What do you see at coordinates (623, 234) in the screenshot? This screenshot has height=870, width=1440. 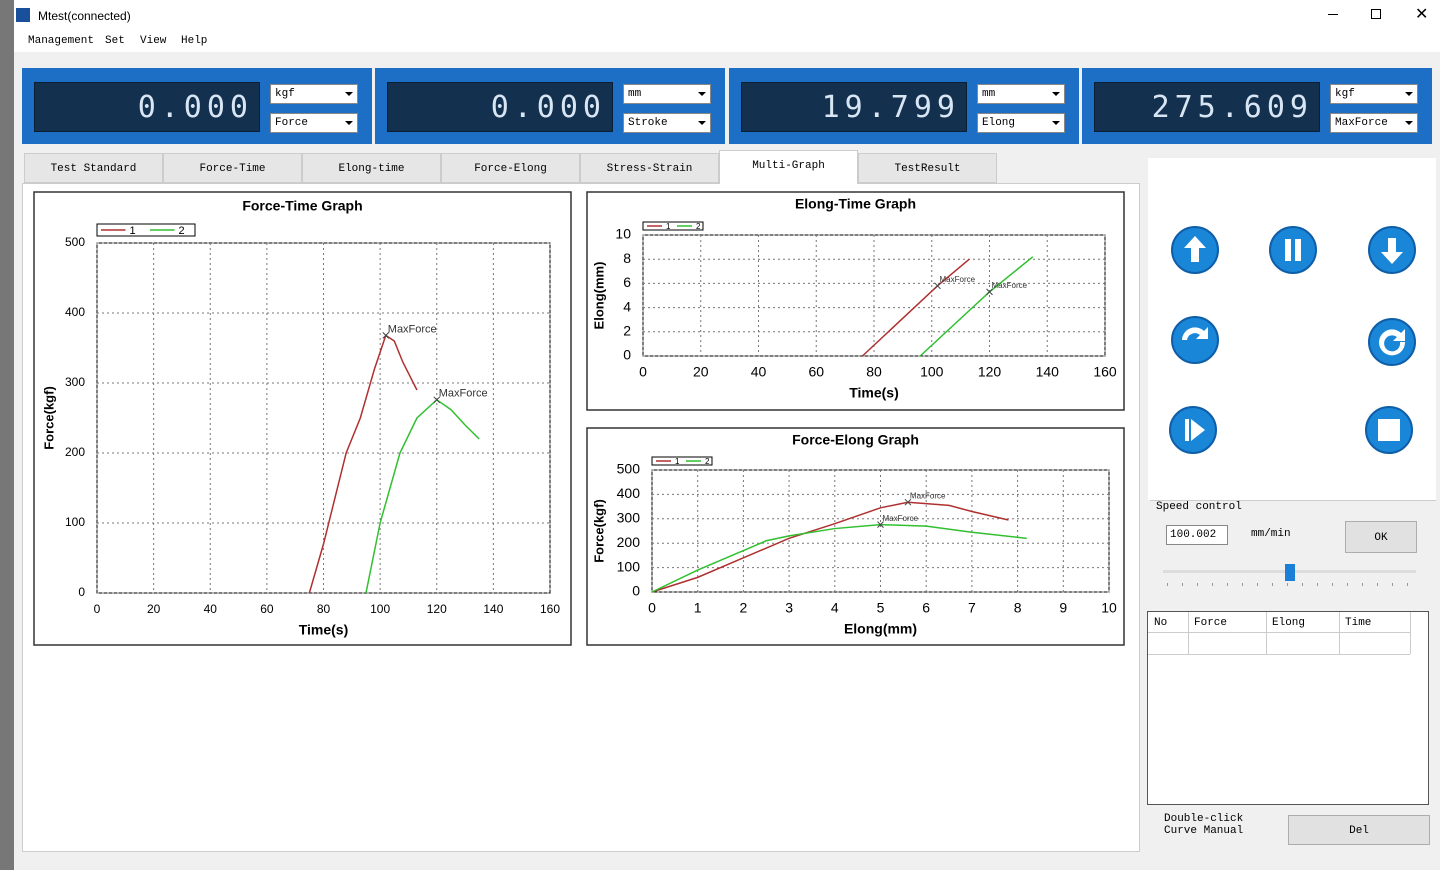 I see `y-tick-label: 10` at bounding box center [623, 234].